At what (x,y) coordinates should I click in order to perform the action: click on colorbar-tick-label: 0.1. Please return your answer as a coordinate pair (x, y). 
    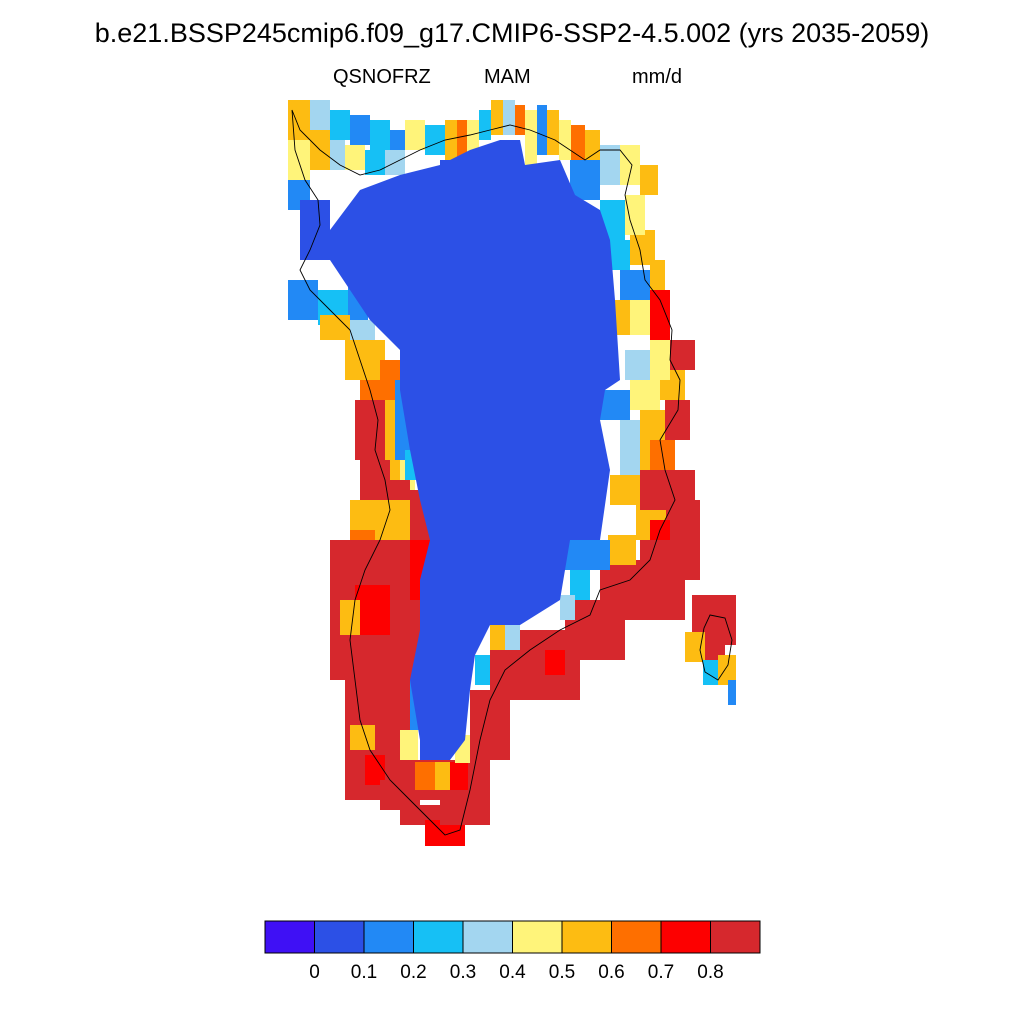
    Looking at the image, I should click on (364, 972).